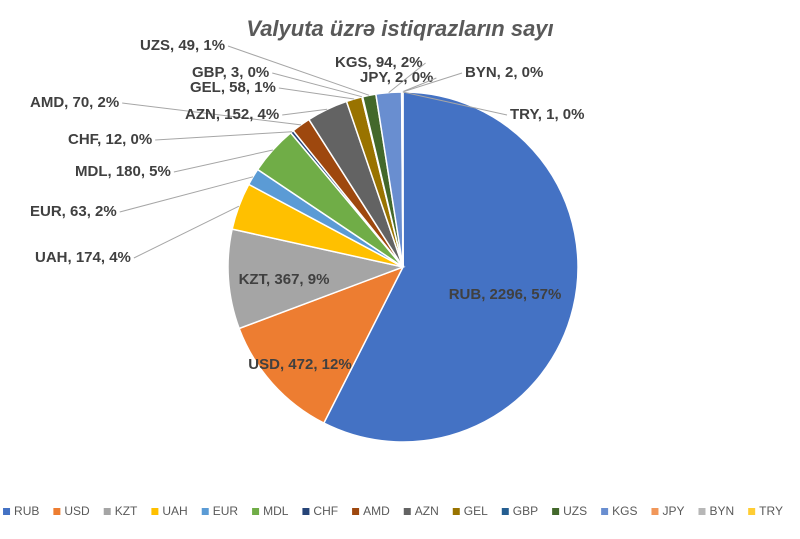 The width and height of the screenshot is (800, 539). Describe the element at coordinates (399, 28) in the screenshot. I see `chart-title: Valyuta üzrə istiqrazların sayı` at that location.